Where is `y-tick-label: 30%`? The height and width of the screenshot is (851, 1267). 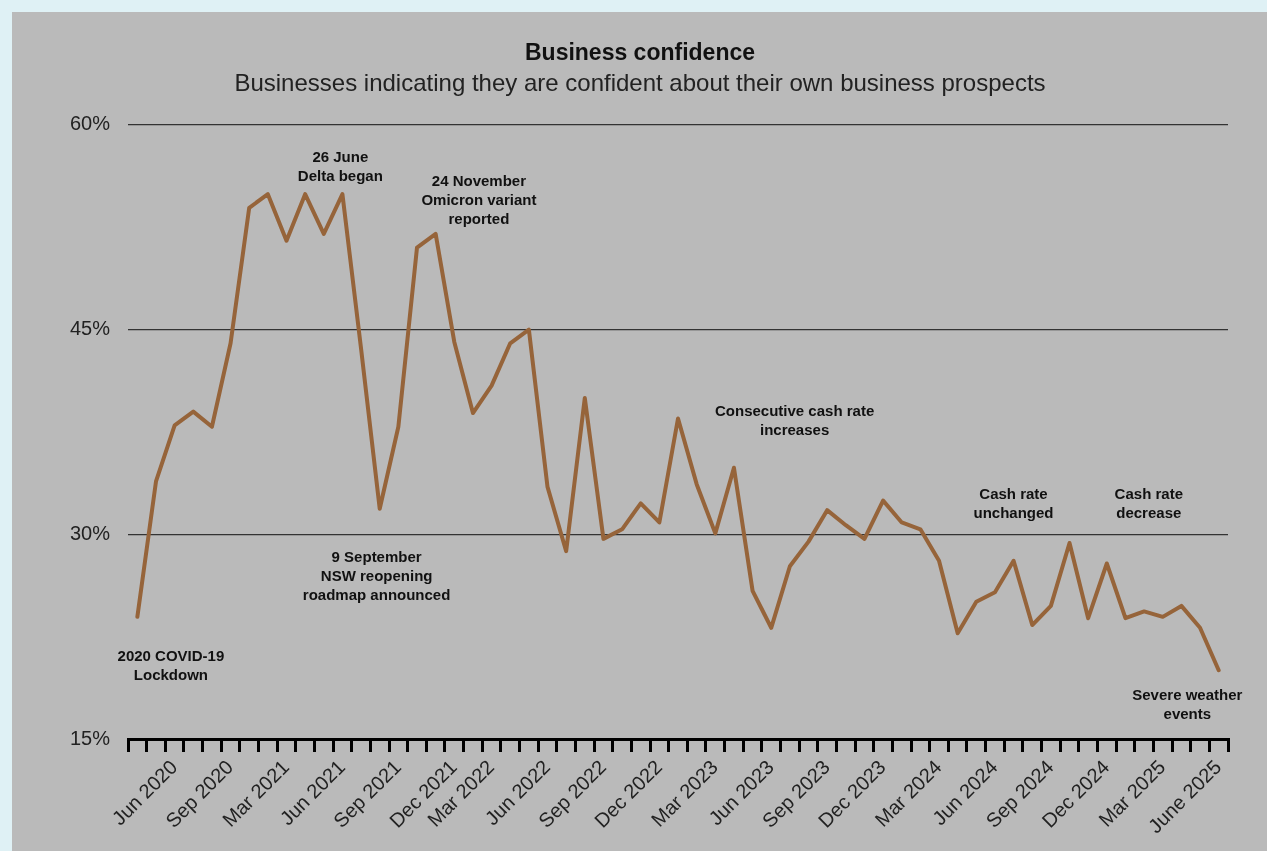
y-tick-label: 30% is located at coordinates (90, 533).